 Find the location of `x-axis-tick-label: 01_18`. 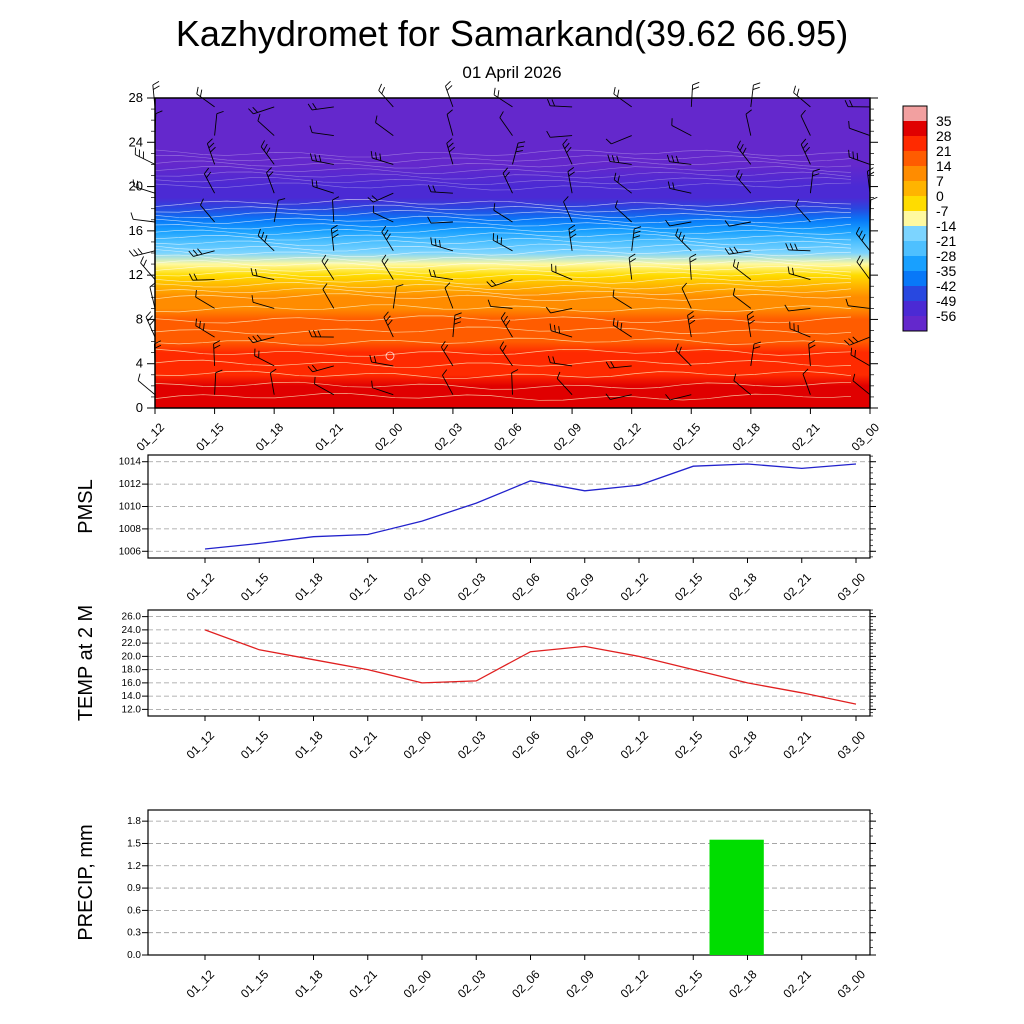

x-axis-tick-label: 01_18 is located at coordinates (309, 745).